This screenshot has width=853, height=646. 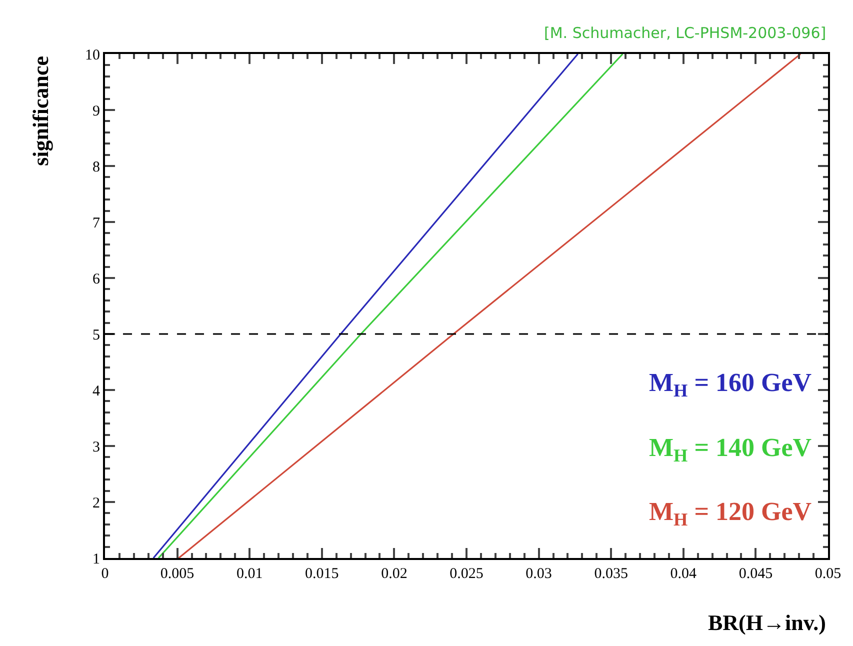 I want to click on x-tick-label: 0.025, so click(x=467, y=574).